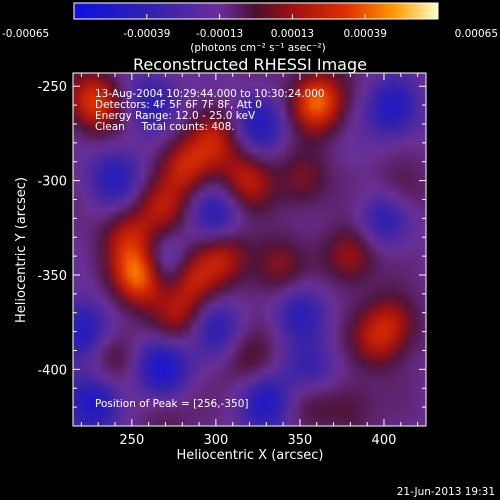 This screenshot has width=500, height=500. I want to click on colorbar-bar, so click(256, 11).